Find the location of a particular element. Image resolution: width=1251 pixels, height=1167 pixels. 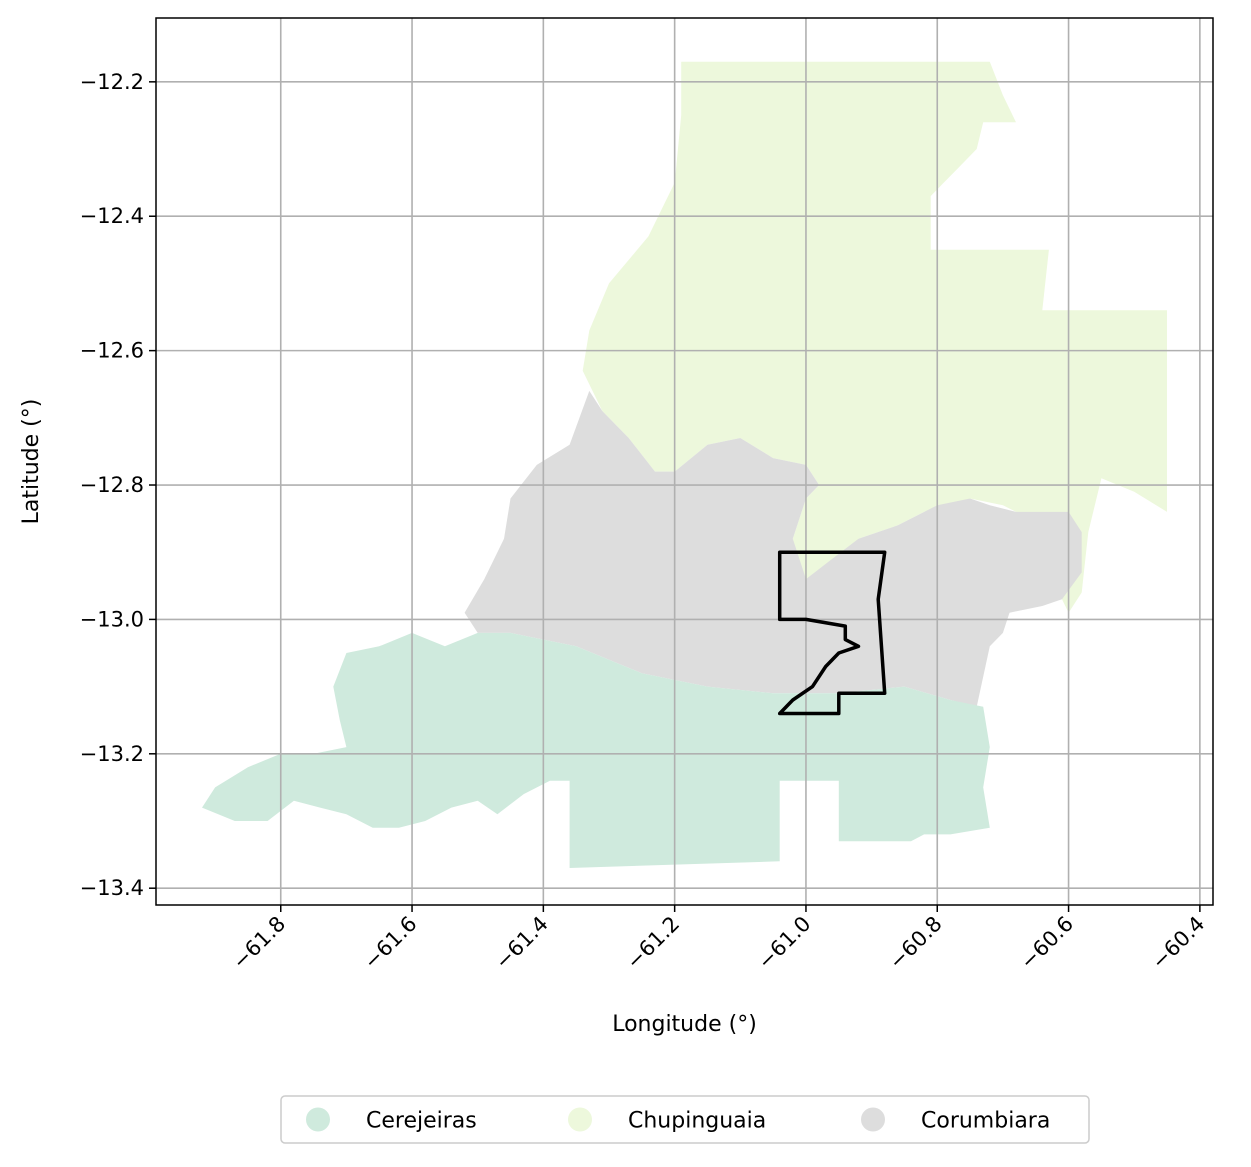

study-area-outline is located at coordinates (832, 633).